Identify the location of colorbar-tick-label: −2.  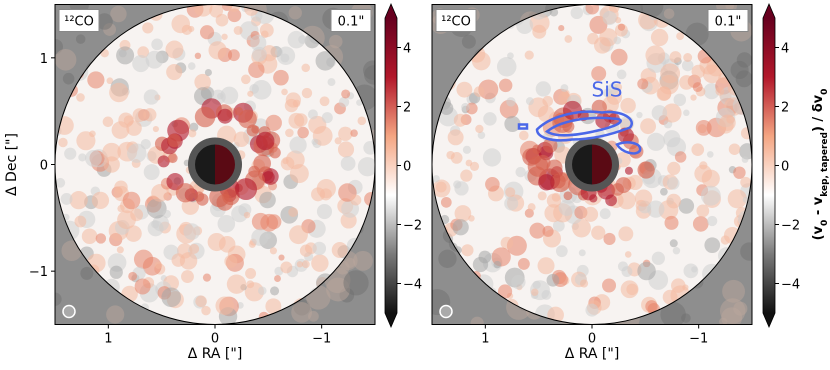
(412, 226).